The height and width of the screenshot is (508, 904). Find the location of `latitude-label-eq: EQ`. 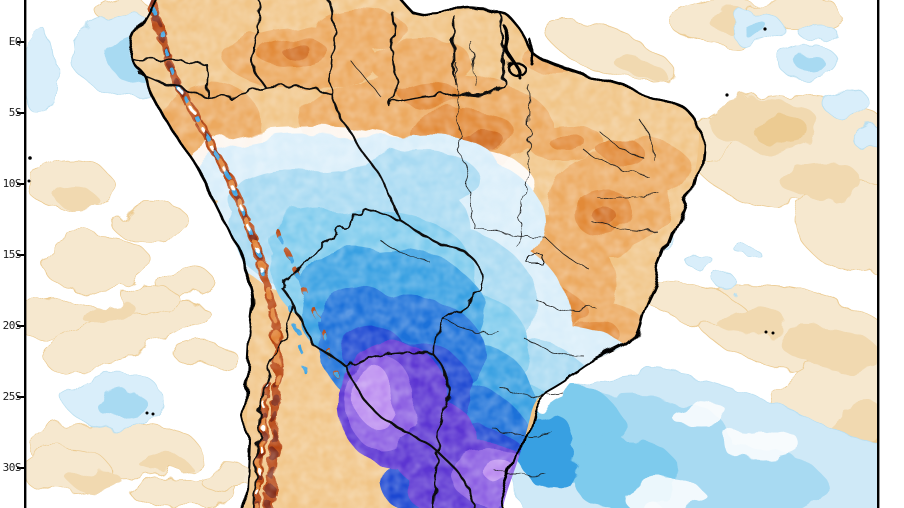

latitude-label-eq: EQ is located at coordinates (15, 41).